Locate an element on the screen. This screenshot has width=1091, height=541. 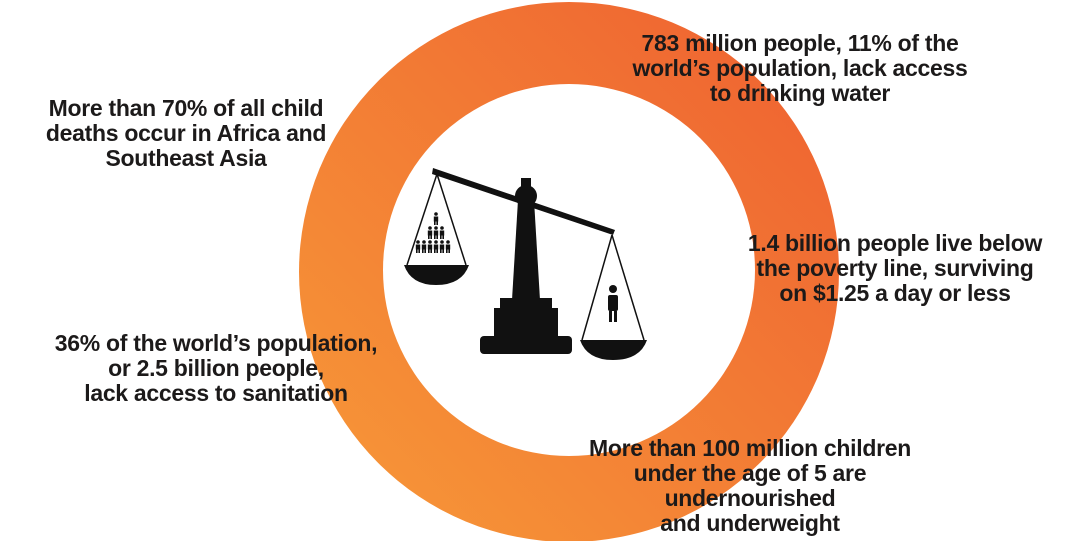
fact-line: More than 100 million children is located at coordinates (750, 448).